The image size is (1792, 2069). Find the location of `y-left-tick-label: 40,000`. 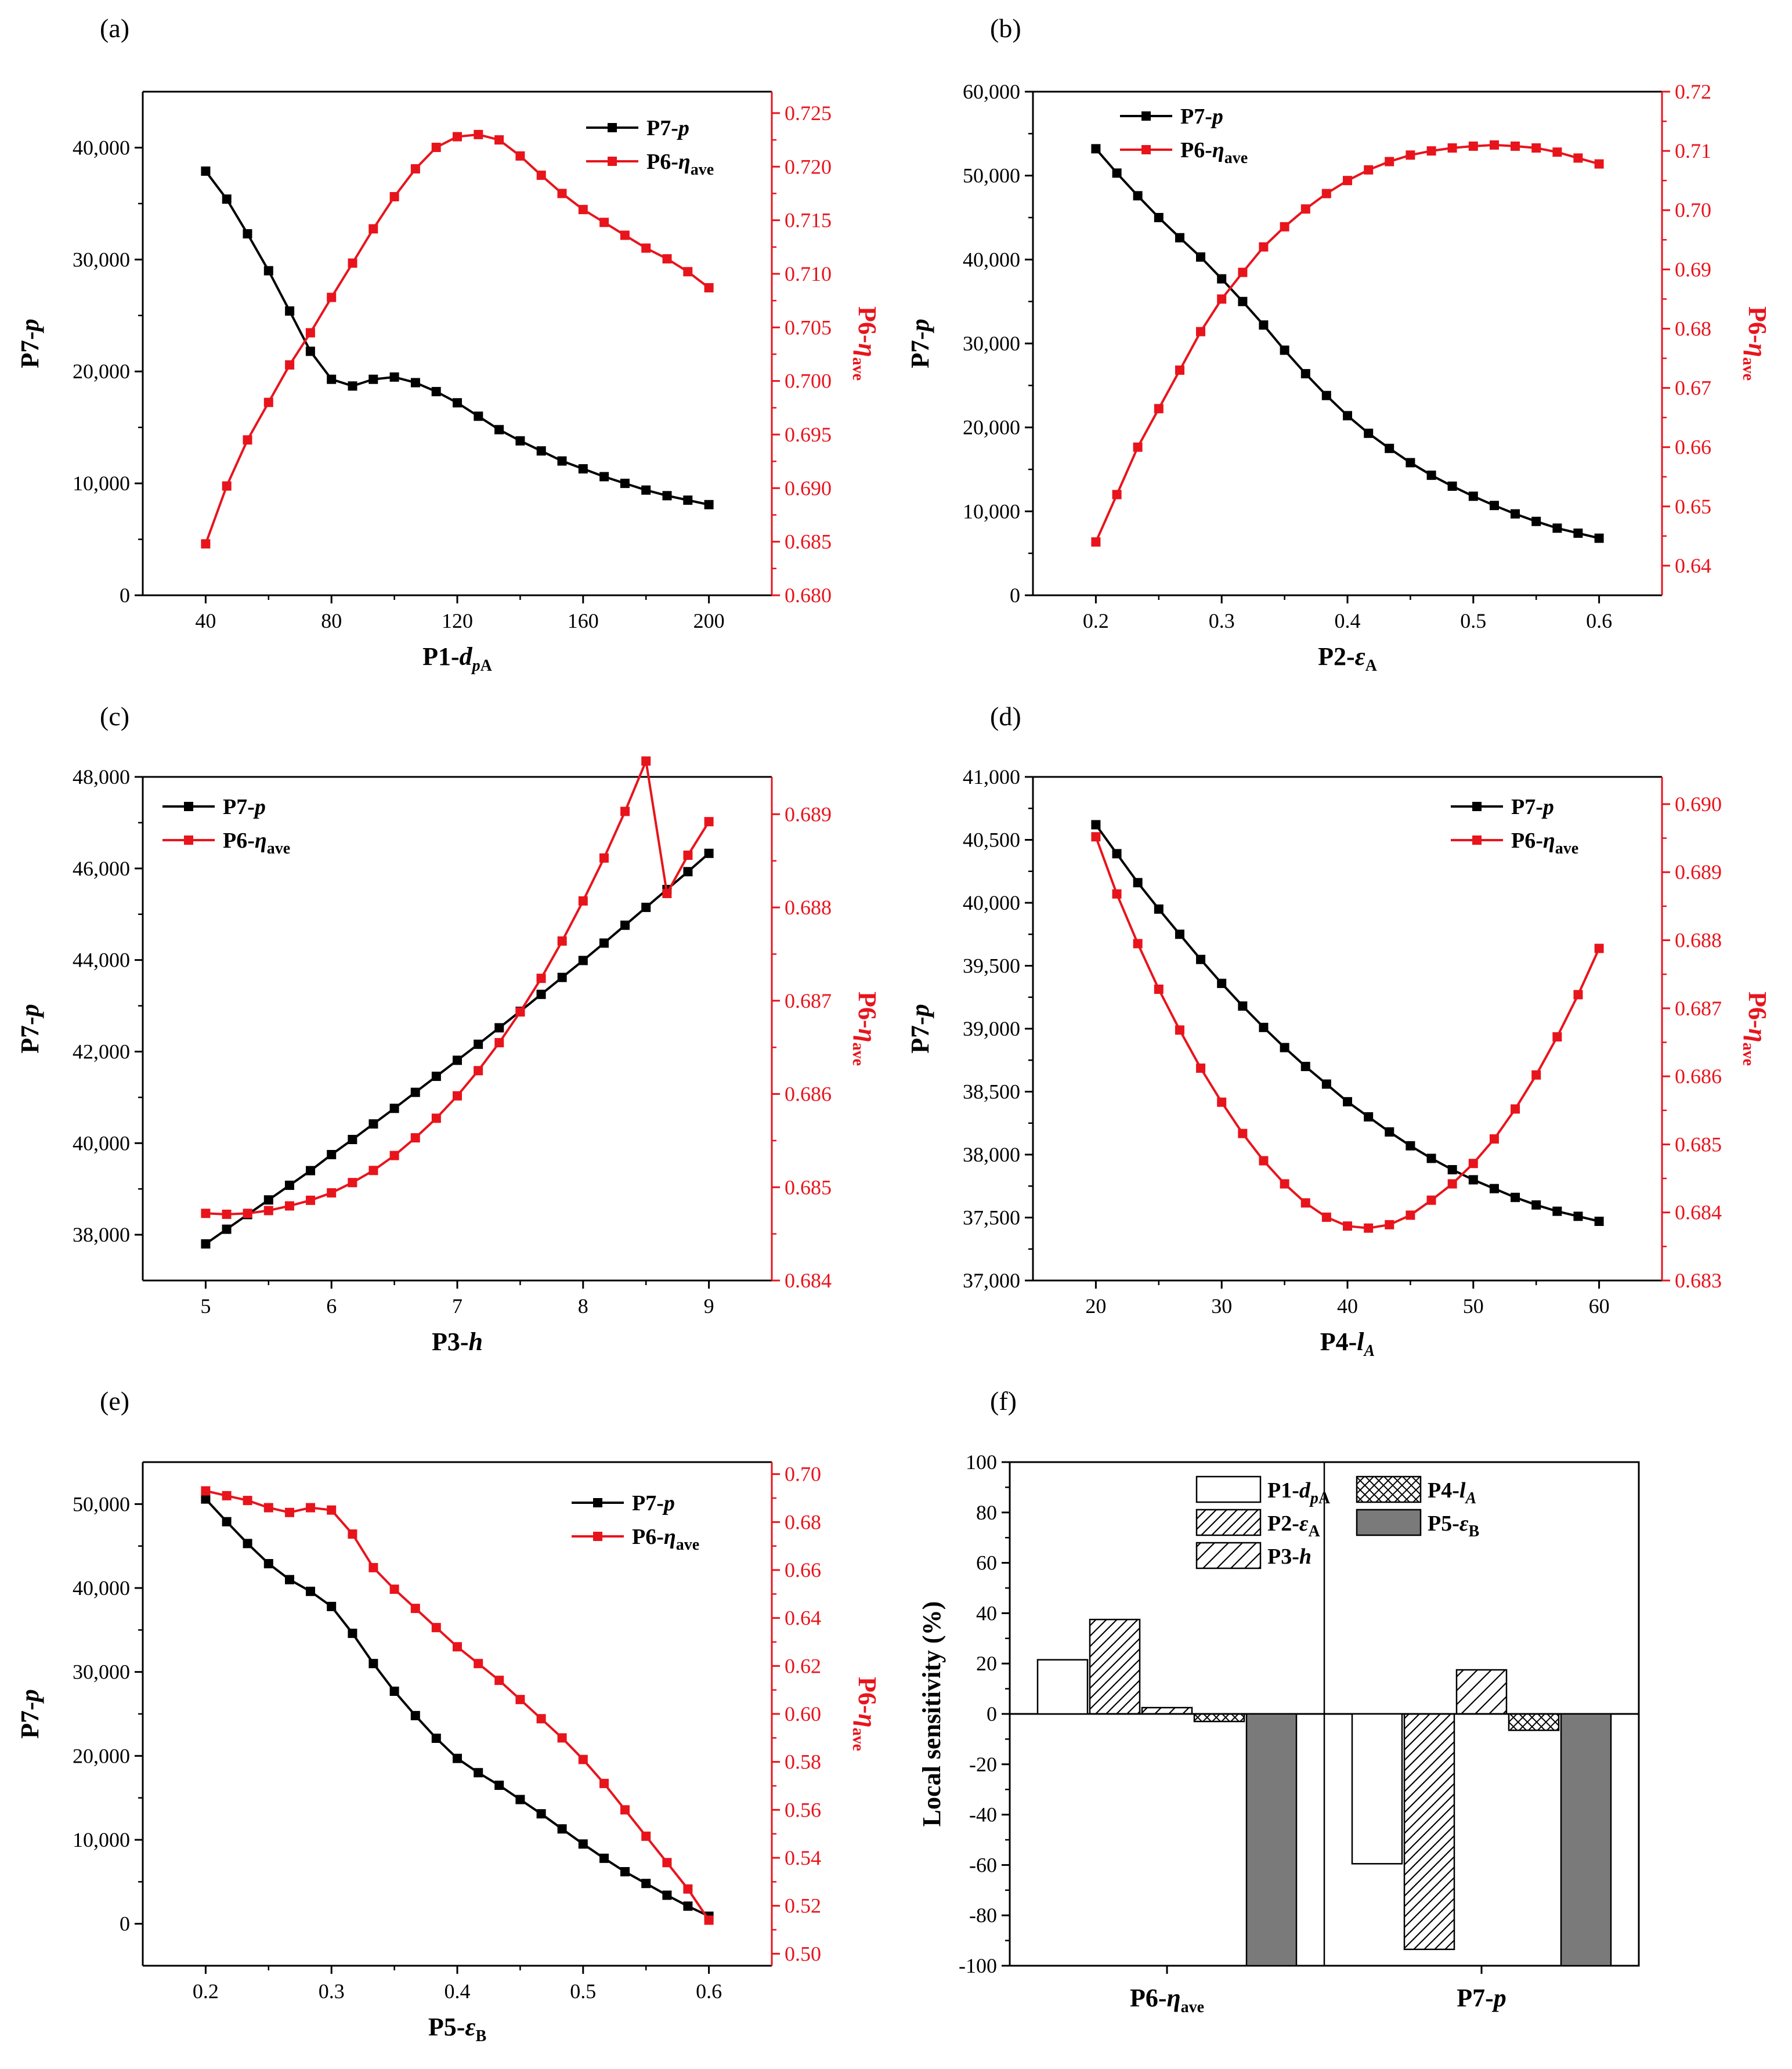

y-left-tick-label: 40,000 is located at coordinates (991, 902).